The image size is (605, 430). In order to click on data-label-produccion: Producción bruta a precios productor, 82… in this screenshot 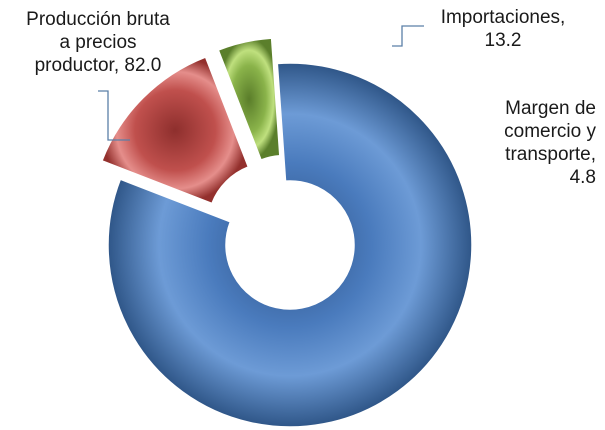, I will do `click(98, 42)`.